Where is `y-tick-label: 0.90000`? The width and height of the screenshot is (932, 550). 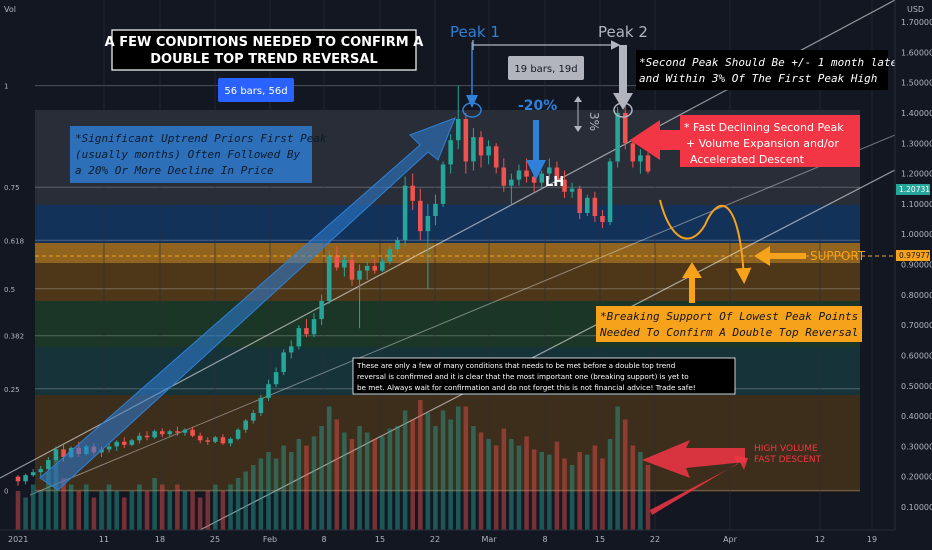 y-tick-label: 0.90000 is located at coordinates (916, 265).